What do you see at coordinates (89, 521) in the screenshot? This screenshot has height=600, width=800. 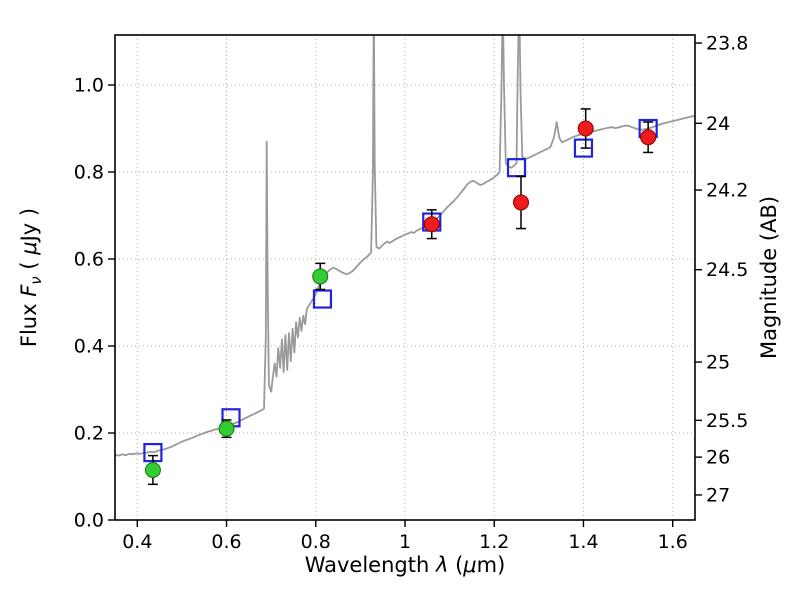 I see `y-tick-label-left: 0.0` at bounding box center [89, 521].